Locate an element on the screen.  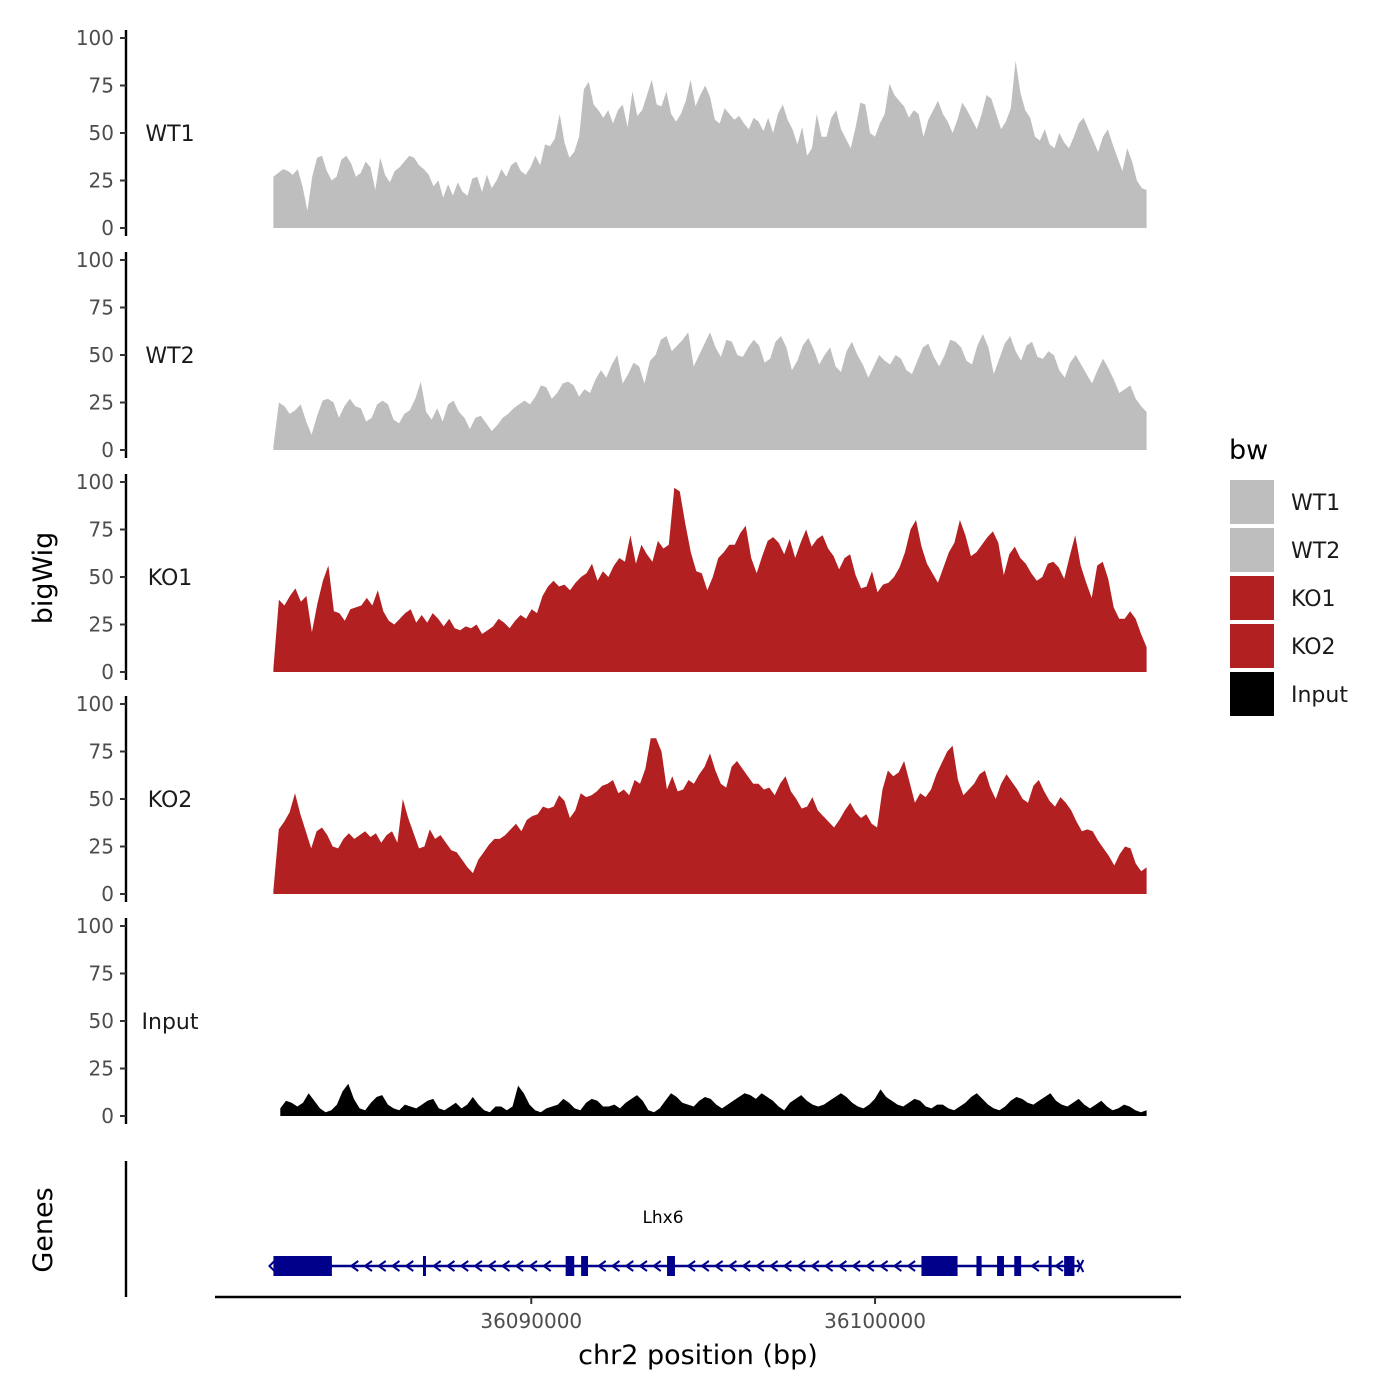
x-tick-label: 36090000 is located at coordinates (531, 1321).